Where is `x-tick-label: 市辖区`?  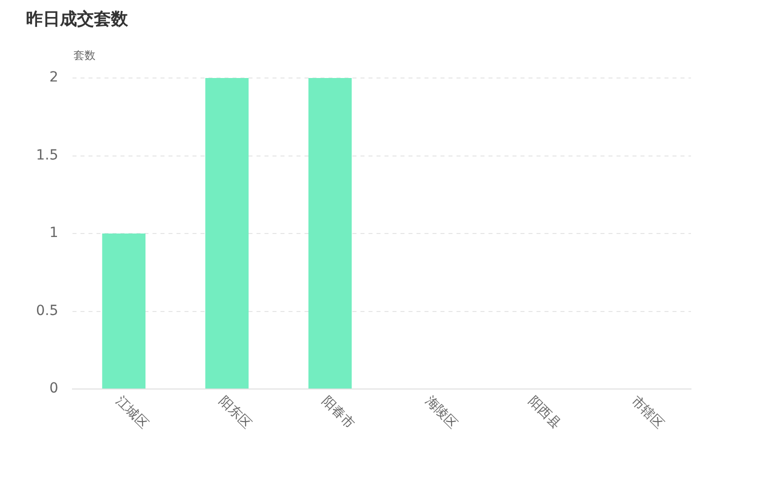 x-tick-label: 市辖区 is located at coordinates (647, 413).